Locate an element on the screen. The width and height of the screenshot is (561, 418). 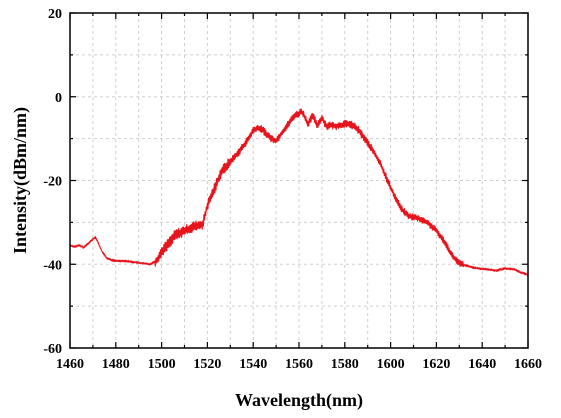
y-tick-label: 20 is located at coordinates (55, 14).